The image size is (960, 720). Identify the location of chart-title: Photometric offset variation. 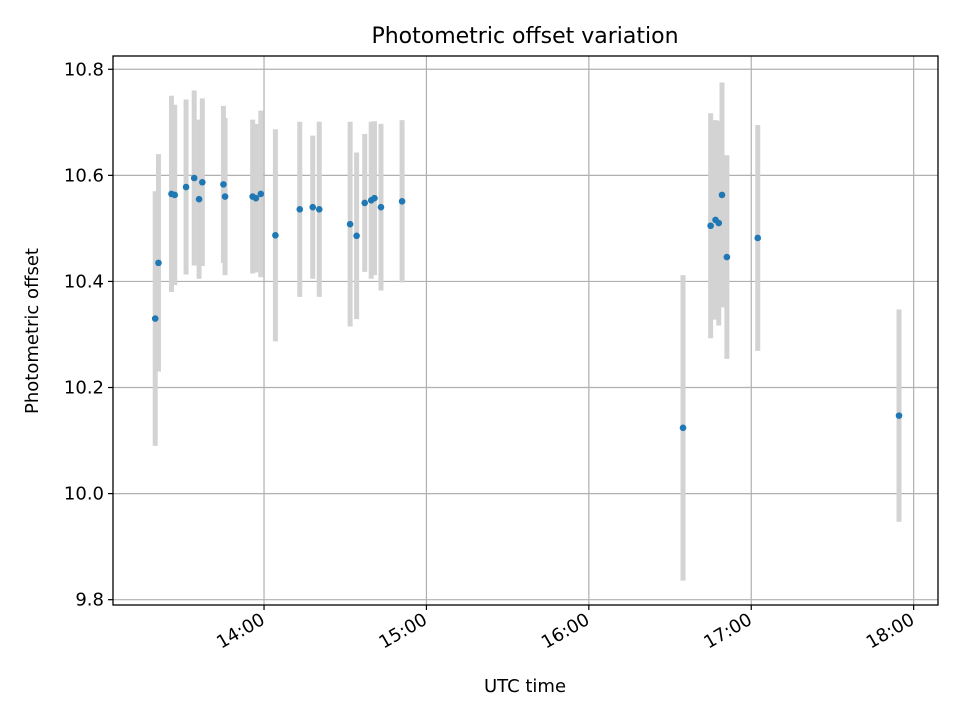
(524, 36).